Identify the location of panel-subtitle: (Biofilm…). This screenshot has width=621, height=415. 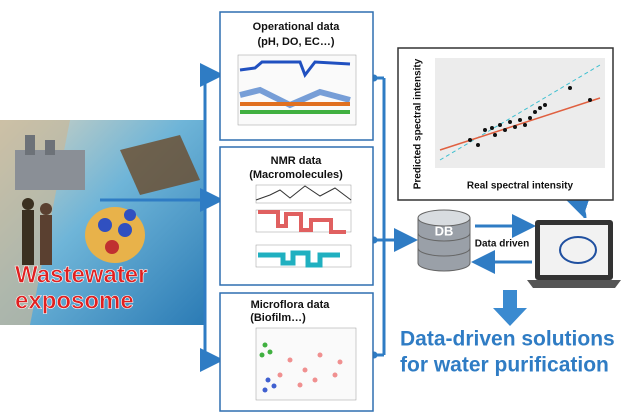
(278, 318).